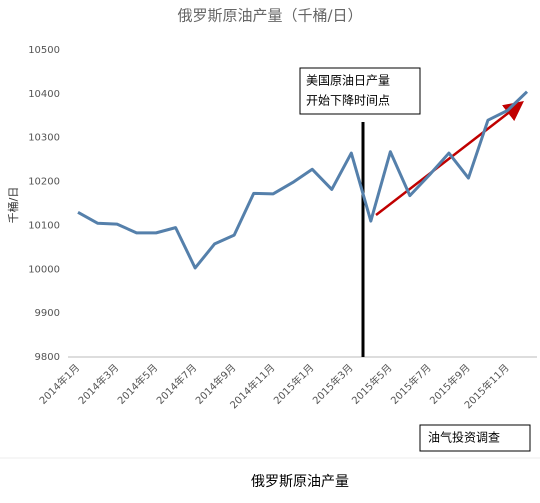 This screenshot has width=540, height=503. What do you see at coordinates (449, 158) in the screenshot?
I see `trend-arrow` at bounding box center [449, 158].